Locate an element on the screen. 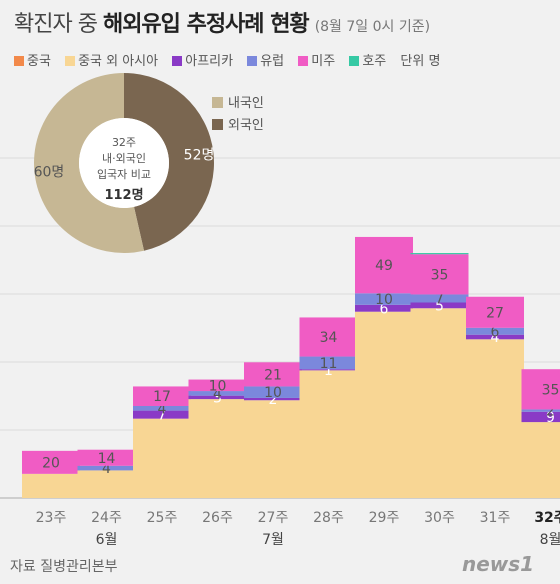 The image size is (560, 584). footer: 자료 질병관리본부 is located at coordinates (64, 566).